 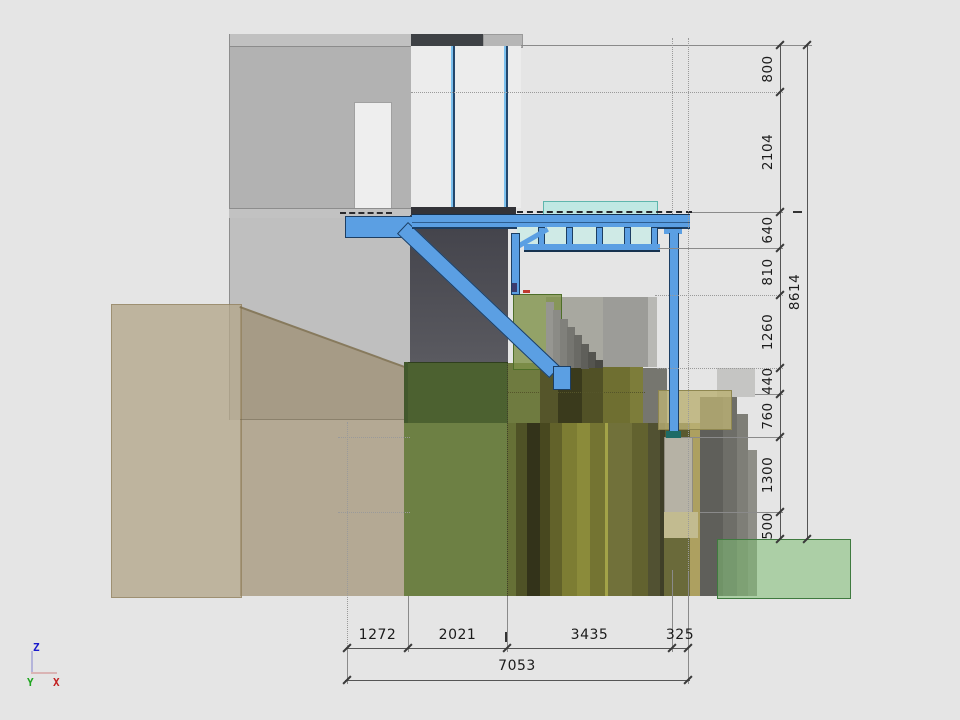 What do you see at coordinates (44, 673) in the screenshot?
I see `axis-x-line` at bounding box center [44, 673].